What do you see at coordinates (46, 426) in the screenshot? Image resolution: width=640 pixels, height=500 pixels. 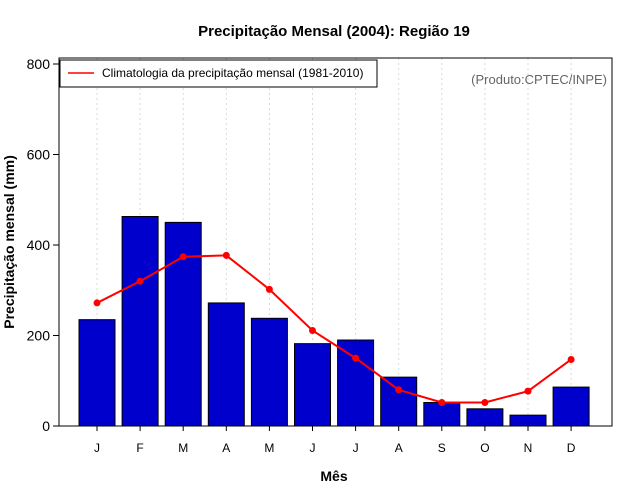 I see `y-tick-label: 0` at bounding box center [46, 426].